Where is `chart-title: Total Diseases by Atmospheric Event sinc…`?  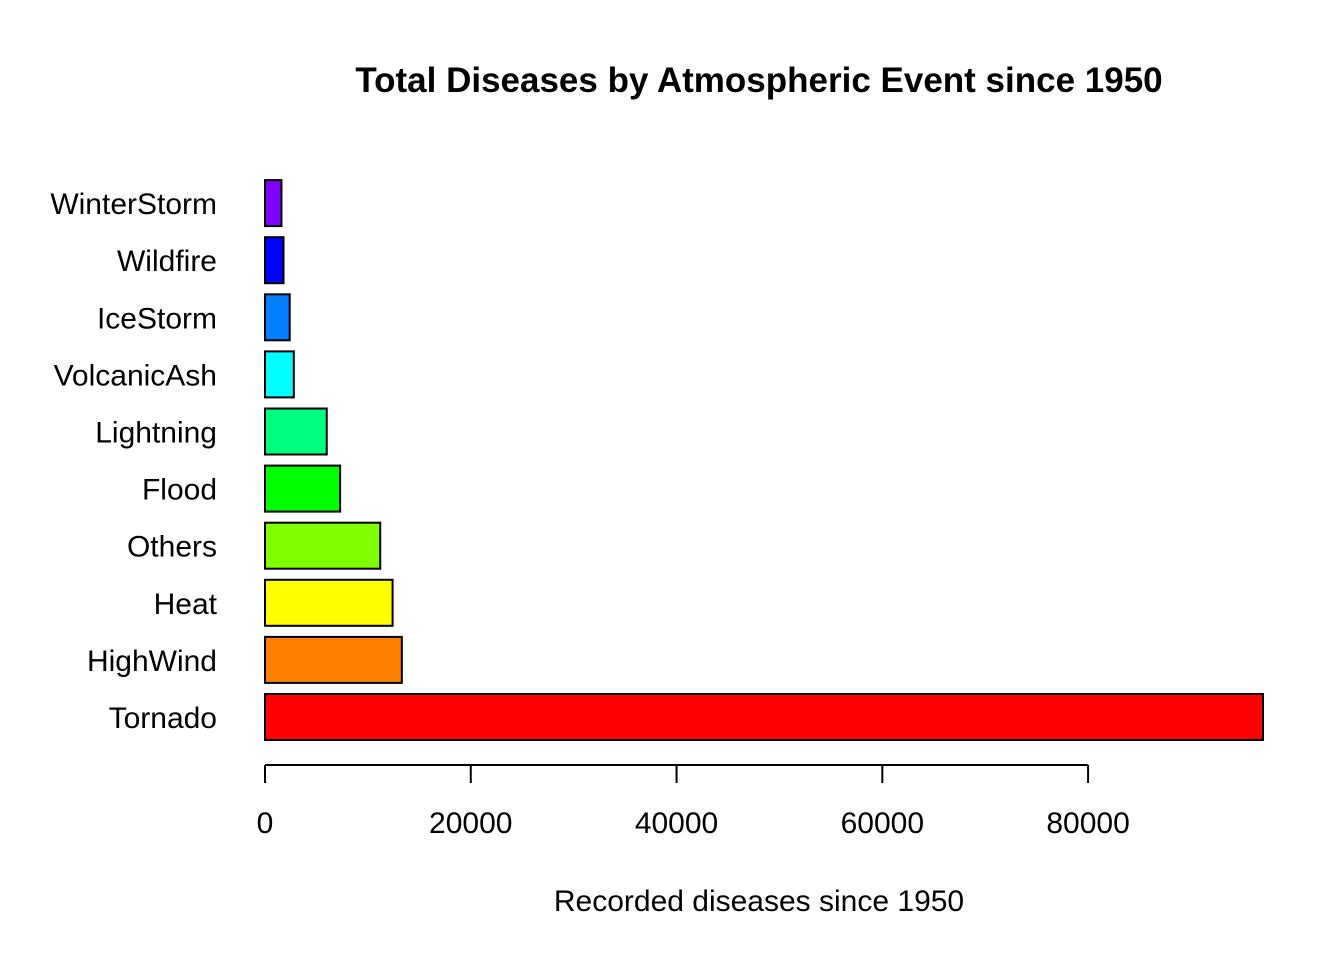 chart-title: Total Diseases by Atmospheric Event sinc… is located at coordinates (758, 80).